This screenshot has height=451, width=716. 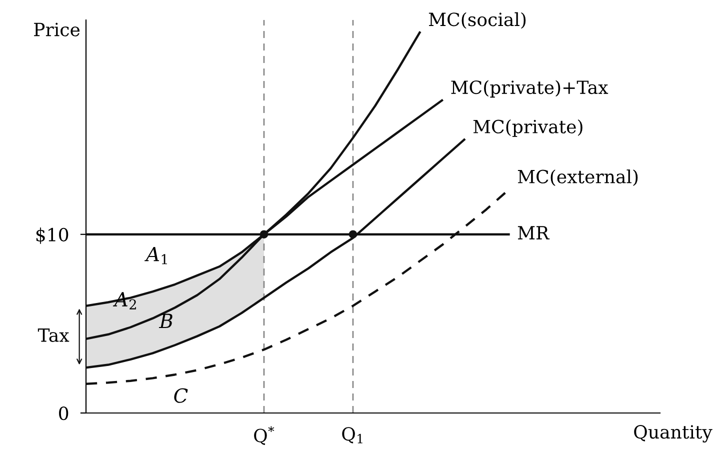 I want to click on annotation: B, so click(x=165, y=321).